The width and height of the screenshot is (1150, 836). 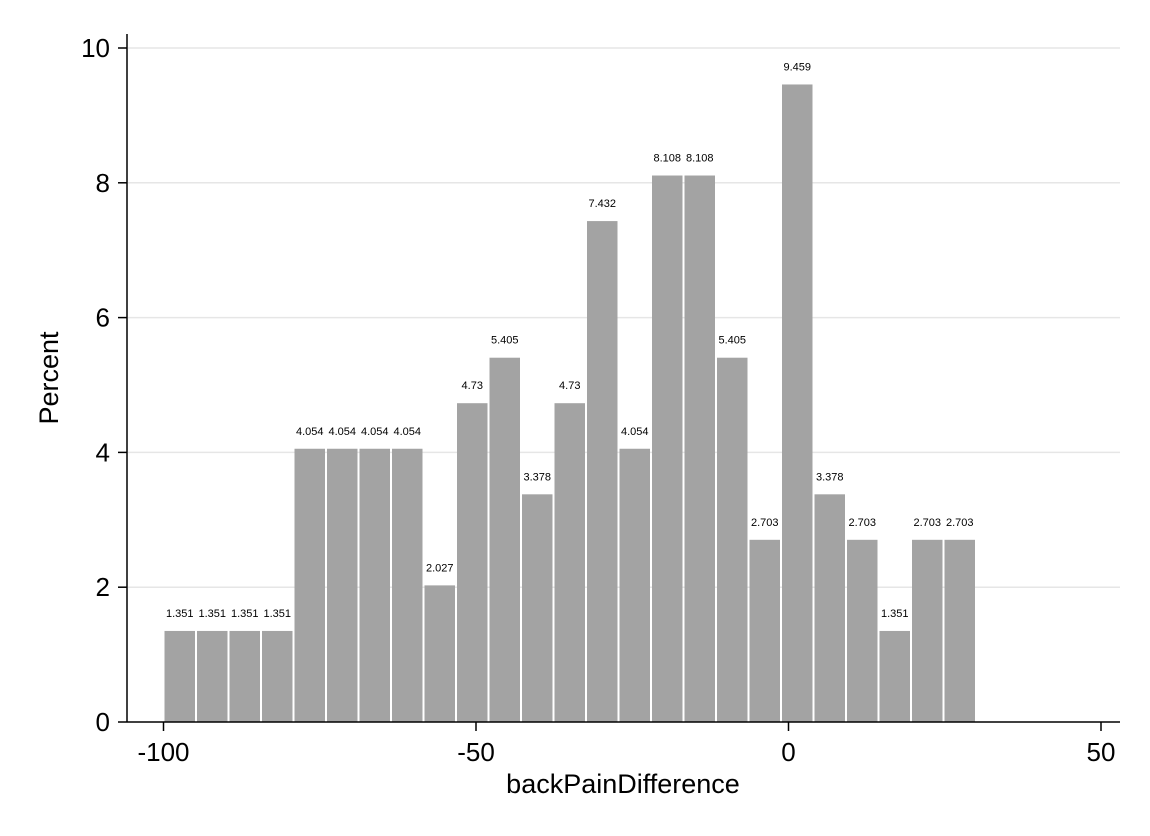 I want to click on x-ticks: -100 -50 0 50, so click(x=626, y=744).